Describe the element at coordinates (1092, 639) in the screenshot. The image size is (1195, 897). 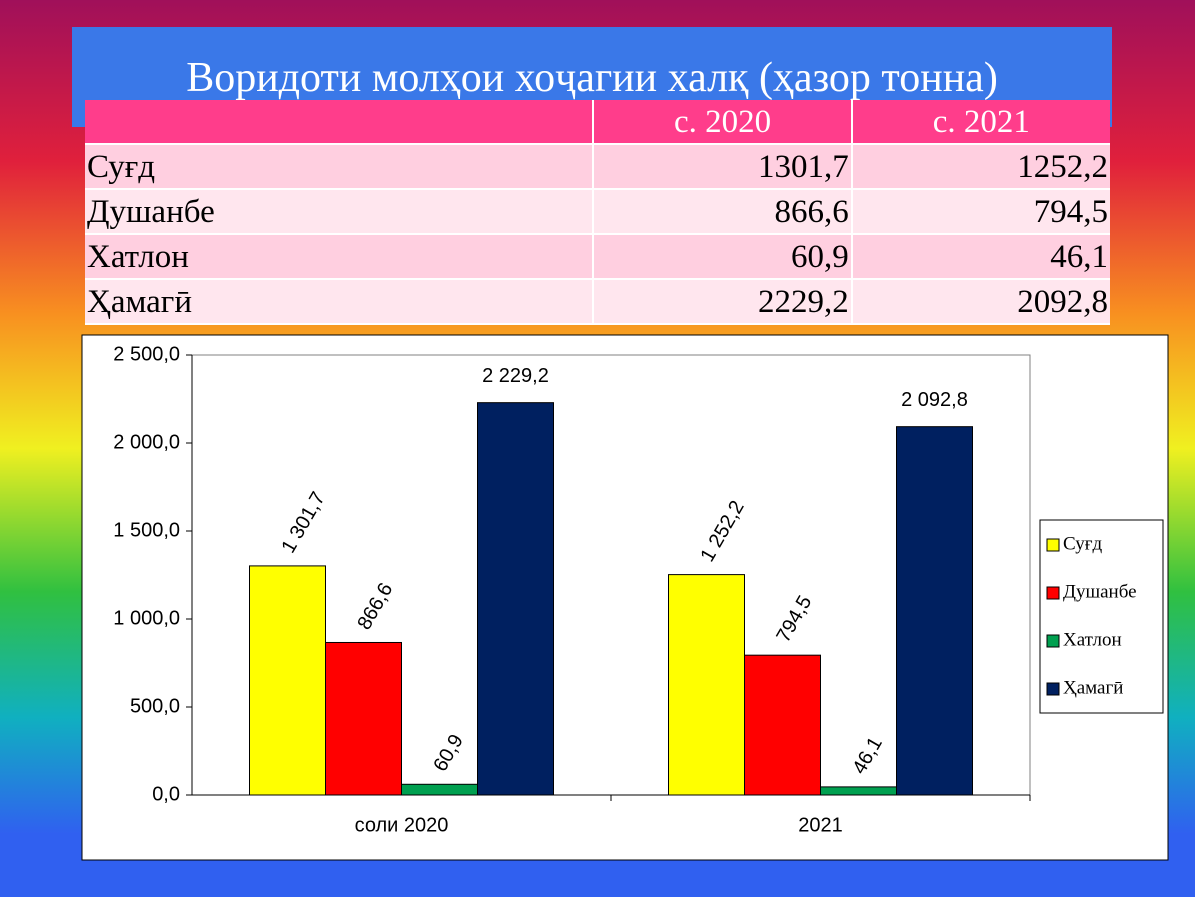
I see `legend-label: Хатлон` at that location.